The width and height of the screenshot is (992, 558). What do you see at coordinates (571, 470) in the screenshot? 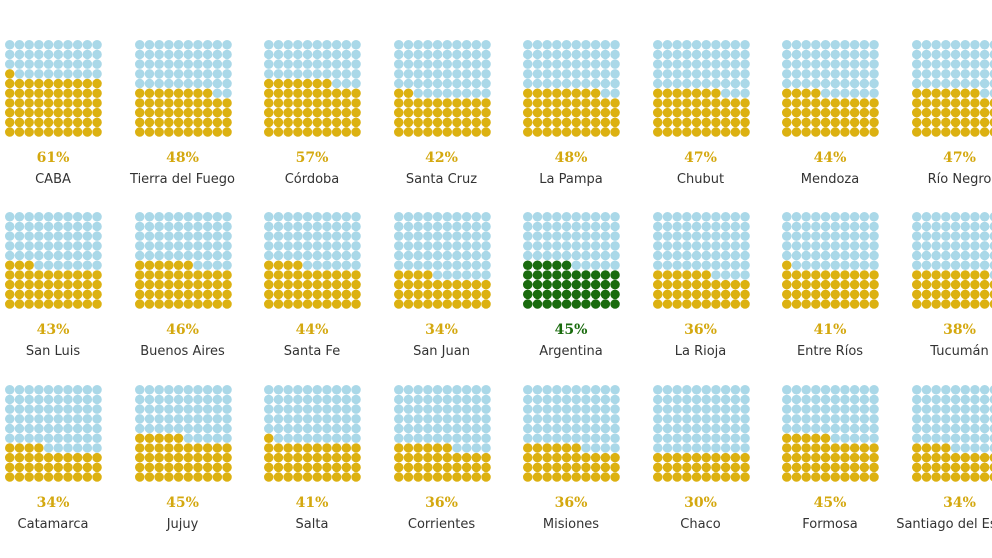
I see `waffle-cell-misiones: 36% Misiones` at bounding box center [571, 470].